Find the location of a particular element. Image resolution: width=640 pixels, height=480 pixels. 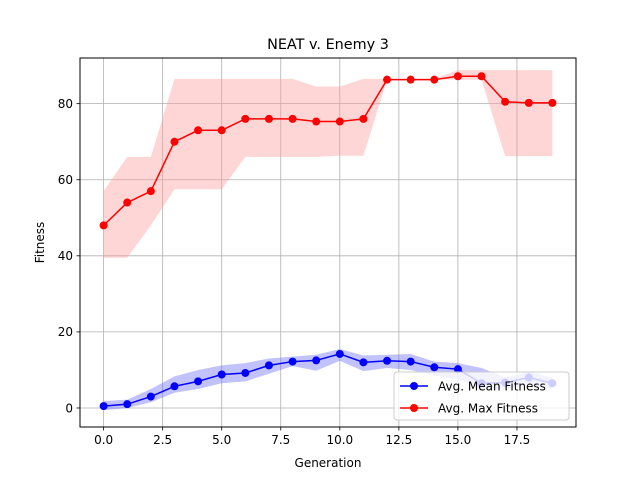

y-tick-label: 40 is located at coordinates (65, 256).